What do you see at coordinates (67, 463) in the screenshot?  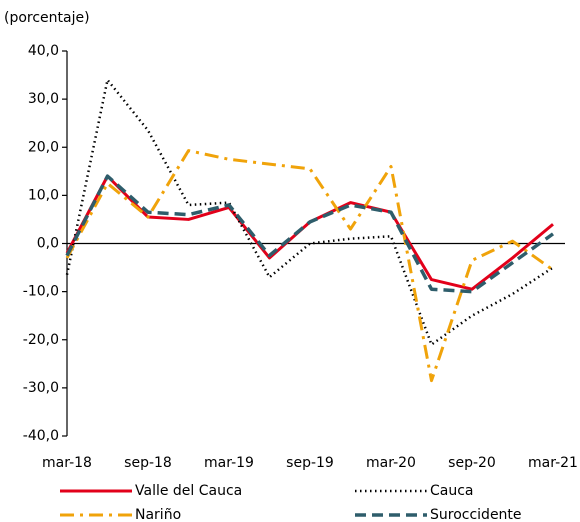 I see `x-tick-label: mar-18` at bounding box center [67, 463].